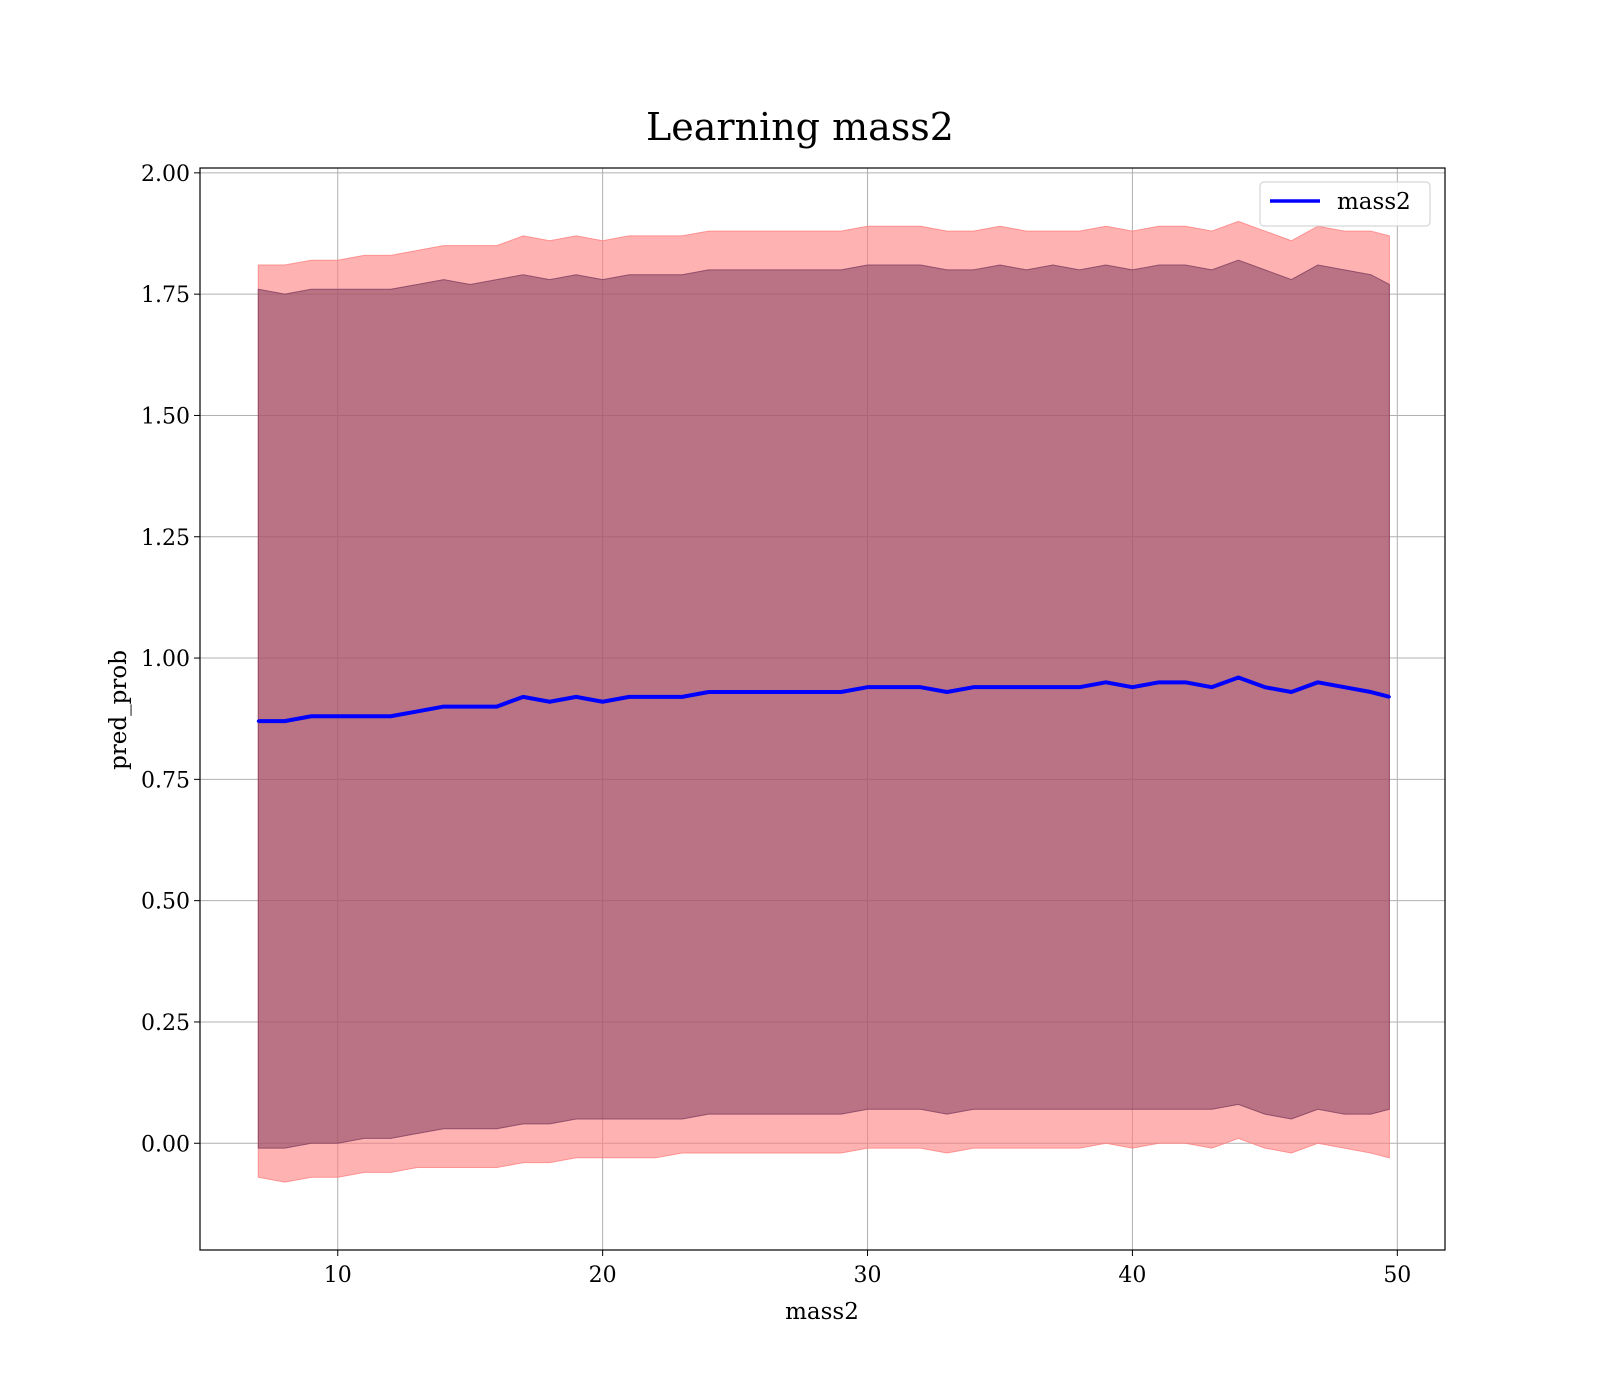  Describe the element at coordinates (868, 1275) in the screenshot. I see `x-tick-label: 30` at that location.